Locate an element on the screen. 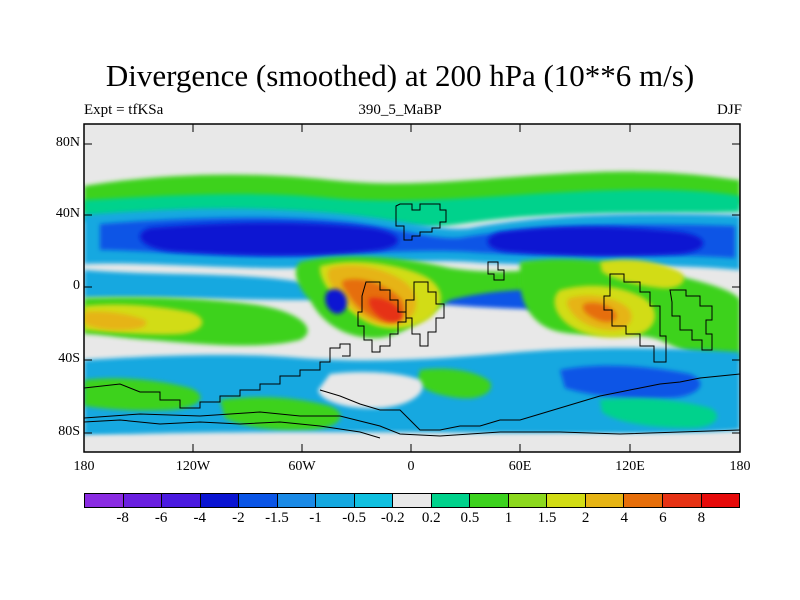  field-south-light-gap is located at coordinates (370, 390).